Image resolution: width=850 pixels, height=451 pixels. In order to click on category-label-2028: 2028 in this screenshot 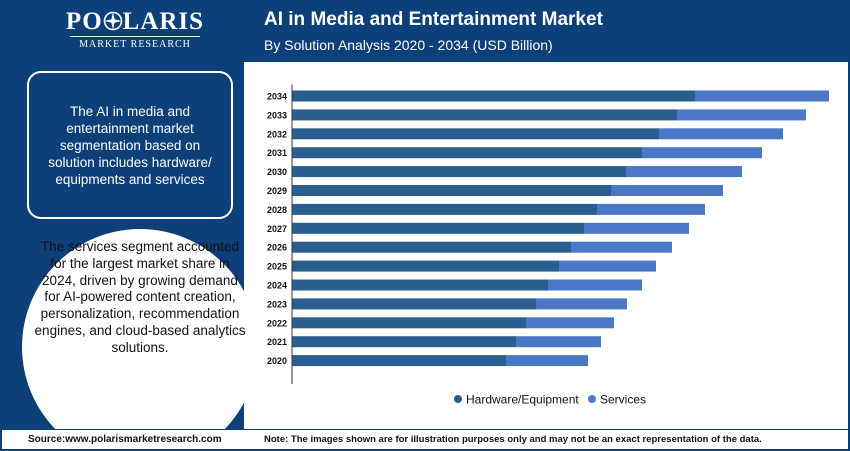, I will do `click(277, 210)`.